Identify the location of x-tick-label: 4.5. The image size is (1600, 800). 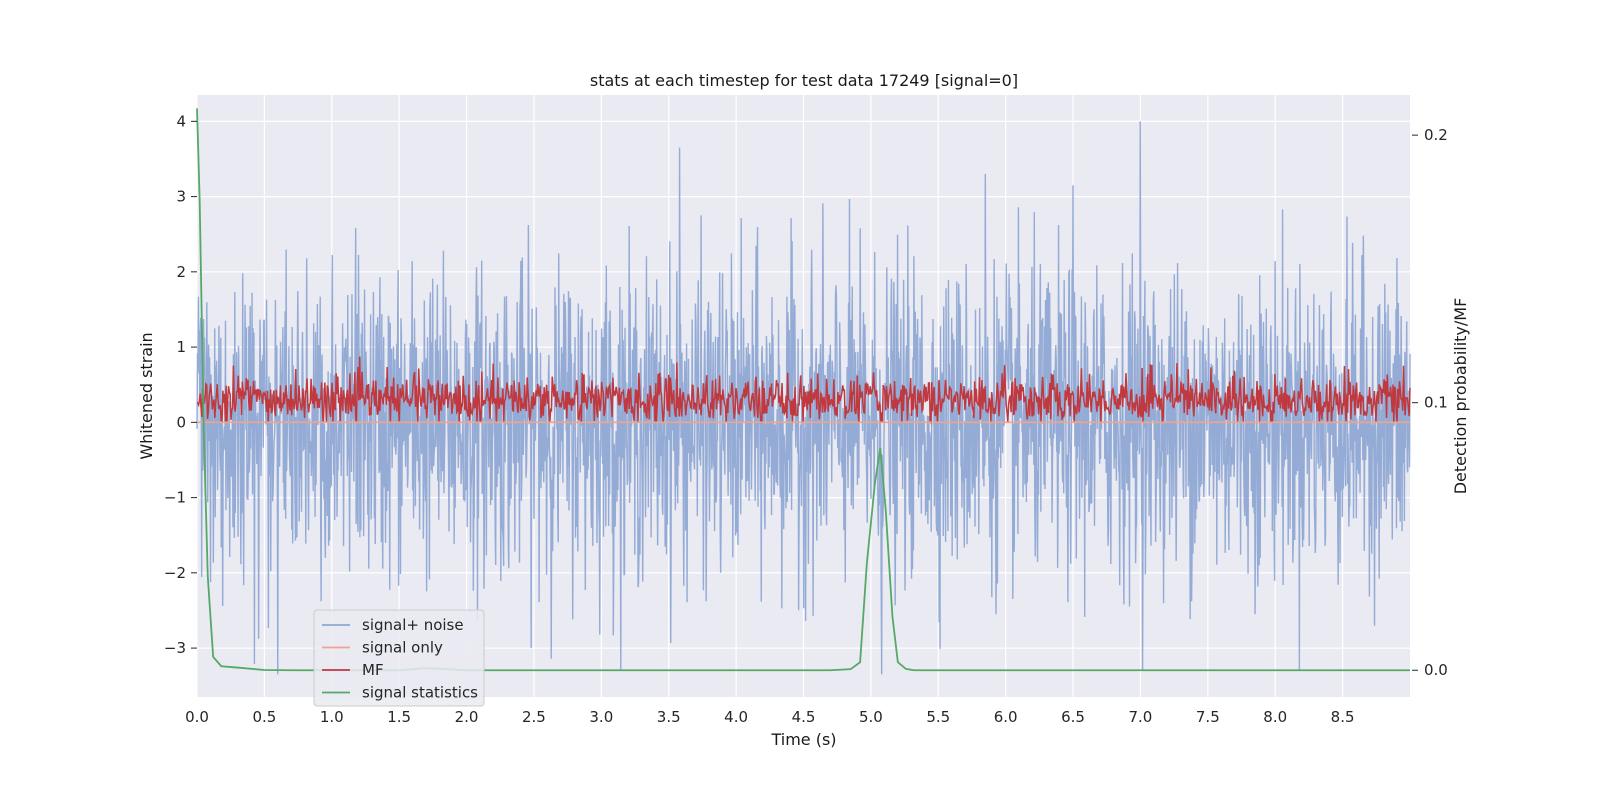
(804, 717).